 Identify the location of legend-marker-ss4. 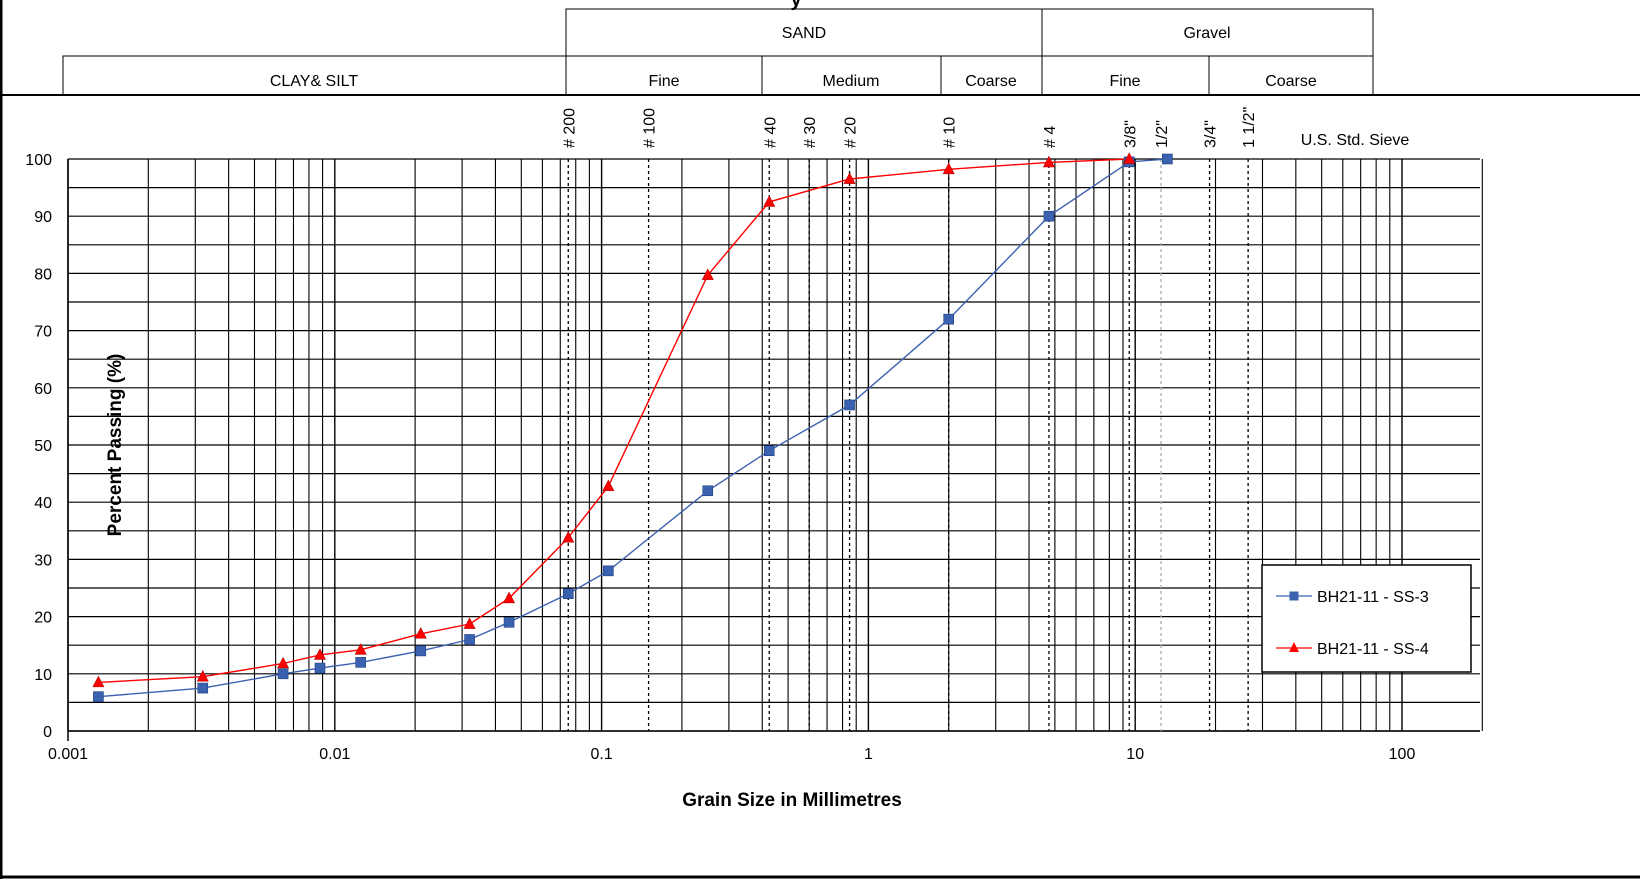
(1294, 647).